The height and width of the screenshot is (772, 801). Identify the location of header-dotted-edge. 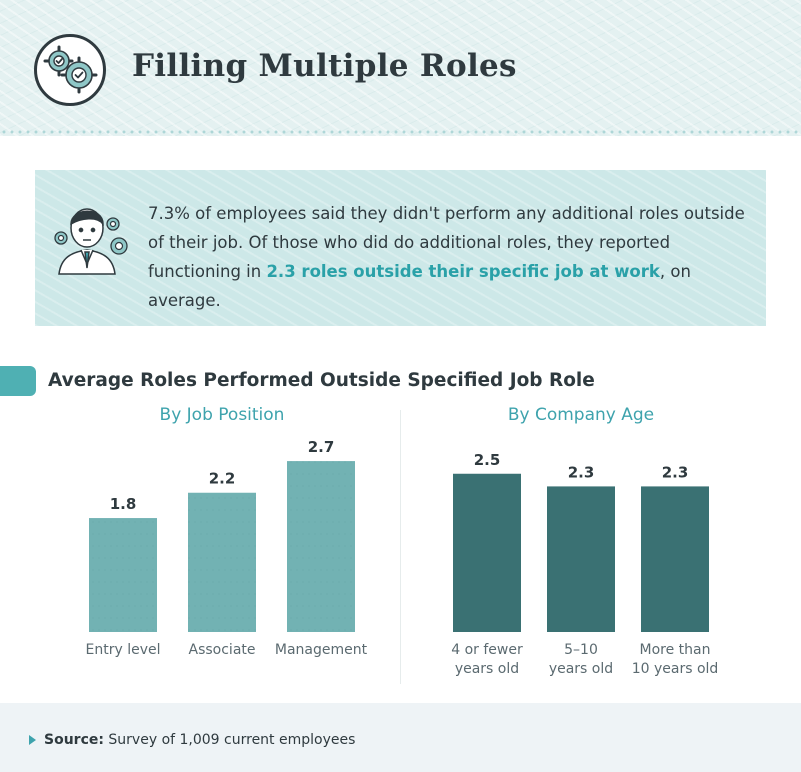
(400, 132).